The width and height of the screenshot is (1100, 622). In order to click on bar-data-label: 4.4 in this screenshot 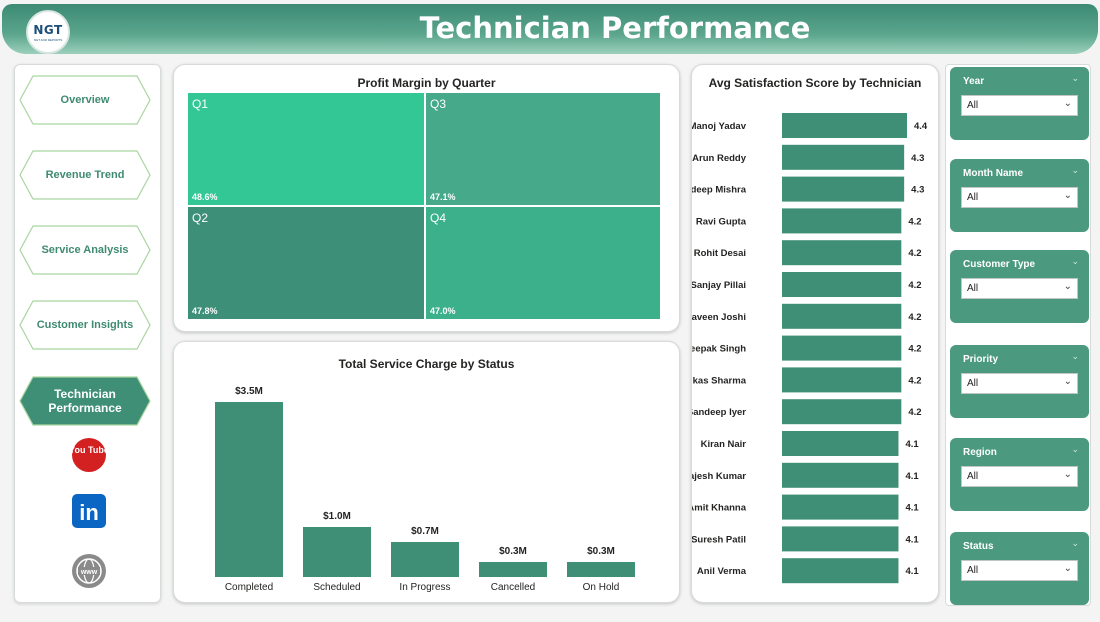, I will do `click(921, 126)`.